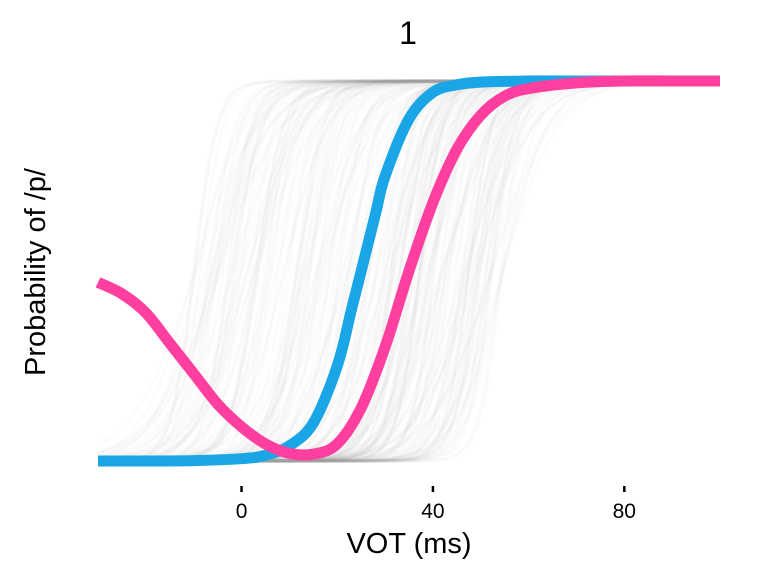 The width and height of the screenshot is (768, 576). What do you see at coordinates (432, 511) in the screenshot?
I see `x-tick-label: 40` at bounding box center [432, 511].